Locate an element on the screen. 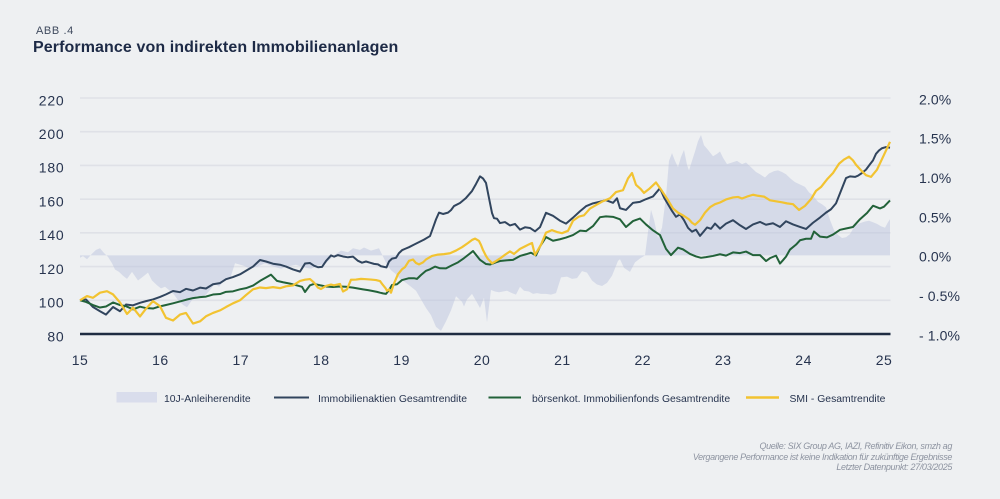 This screenshot has height=499, width=1000. svg-text: 80 is located at coordinates (55, 336).